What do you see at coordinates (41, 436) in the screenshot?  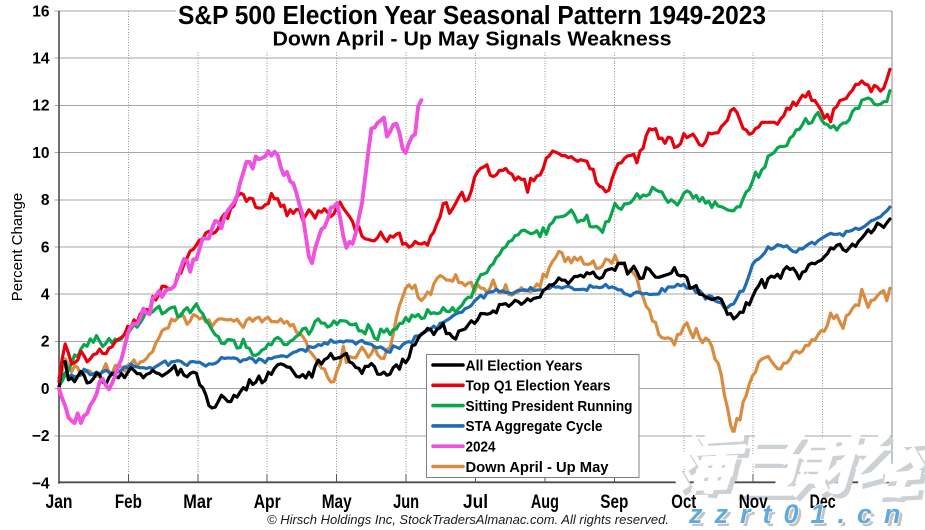 I see `svg-text: −2` at bounding box center [41, 436].